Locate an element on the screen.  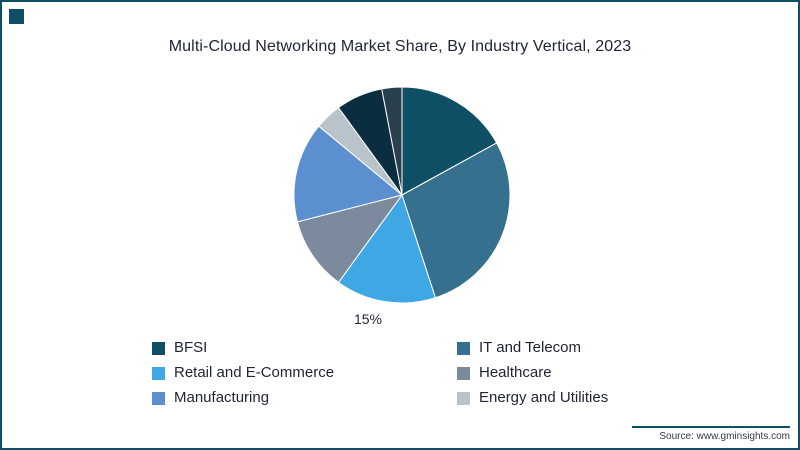
pie-slice-bfsi is located at coordinates (449, 141).